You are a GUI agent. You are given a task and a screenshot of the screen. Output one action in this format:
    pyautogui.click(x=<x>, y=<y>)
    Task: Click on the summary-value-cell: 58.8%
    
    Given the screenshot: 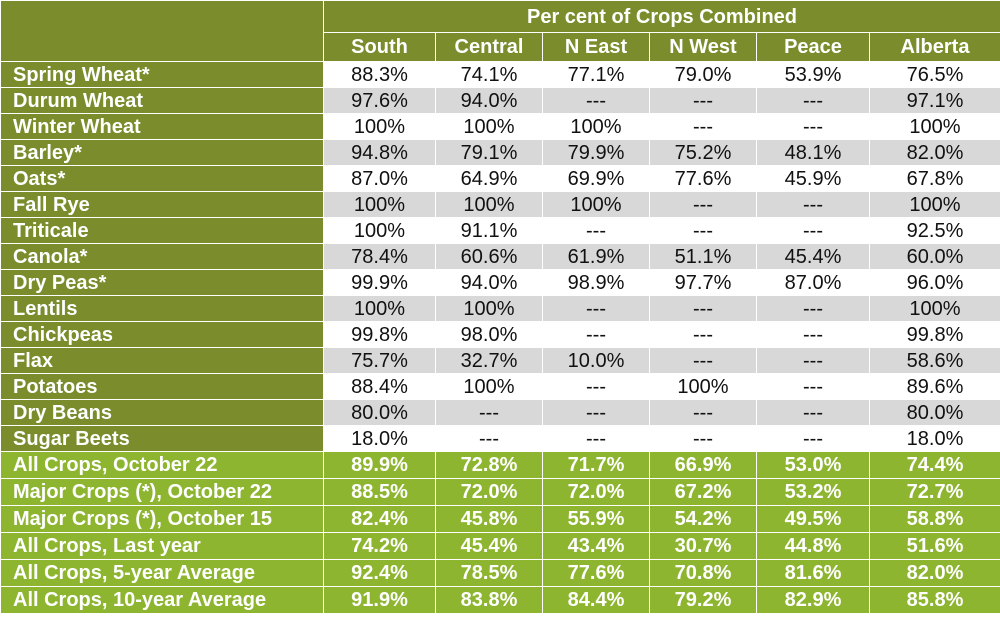 What is the action you would take?
    pyautogui.click(x=934, y=519)
    